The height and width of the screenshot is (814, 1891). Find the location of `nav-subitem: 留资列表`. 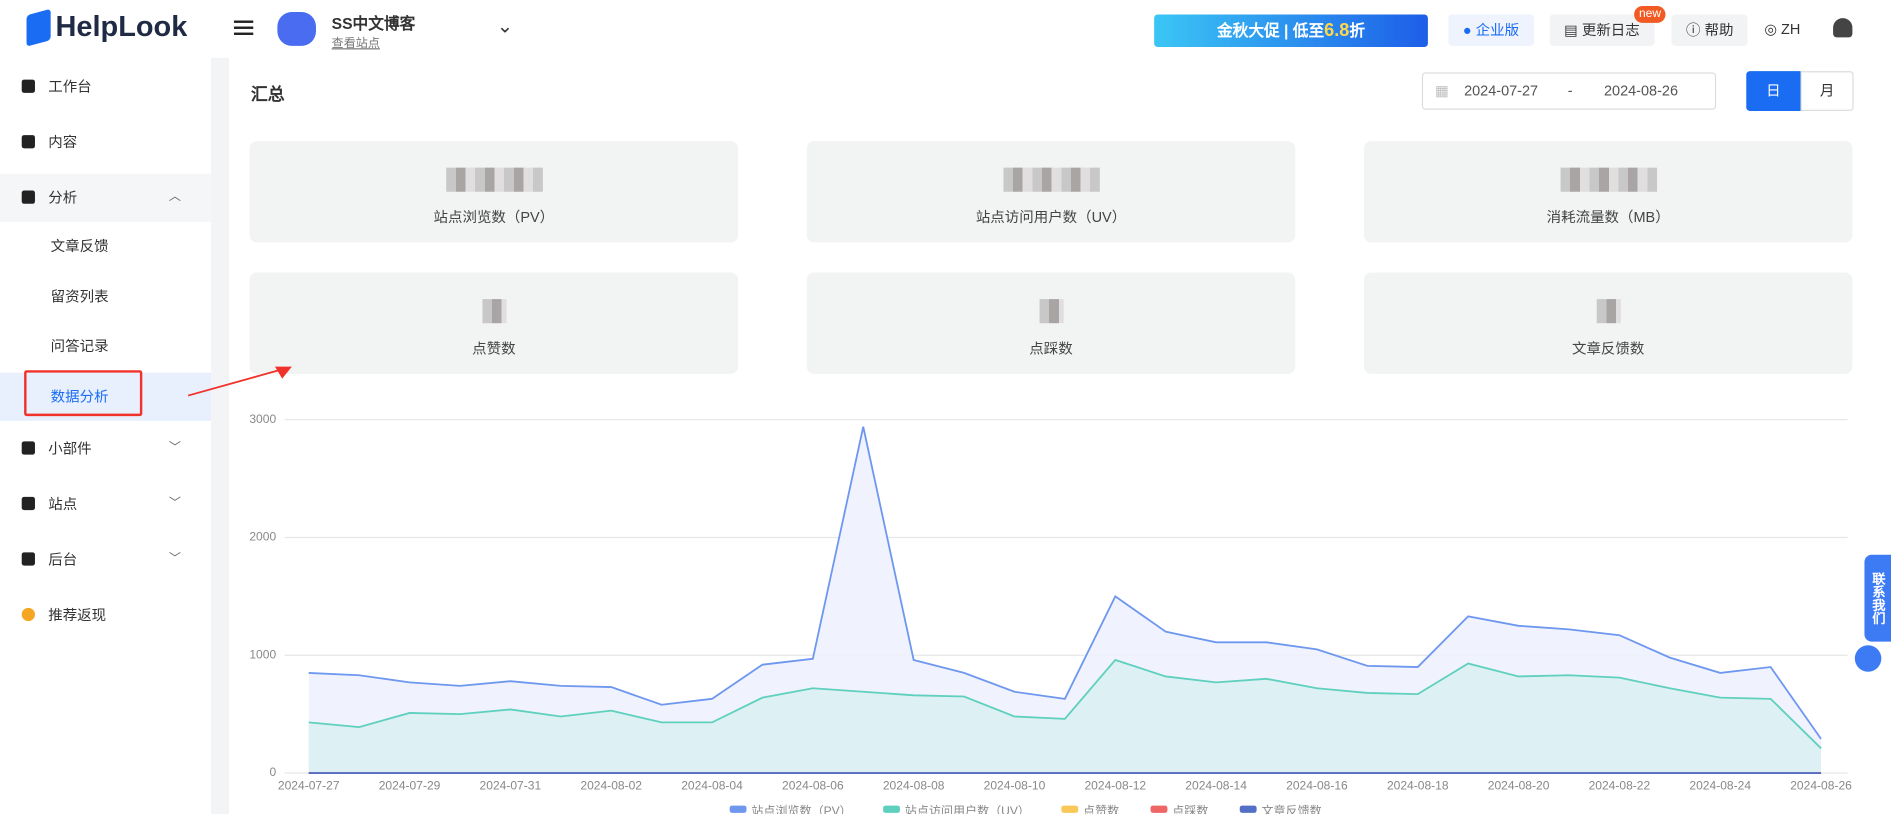

nav-subitem: 留资列表 is located at coordinates (105, 296).